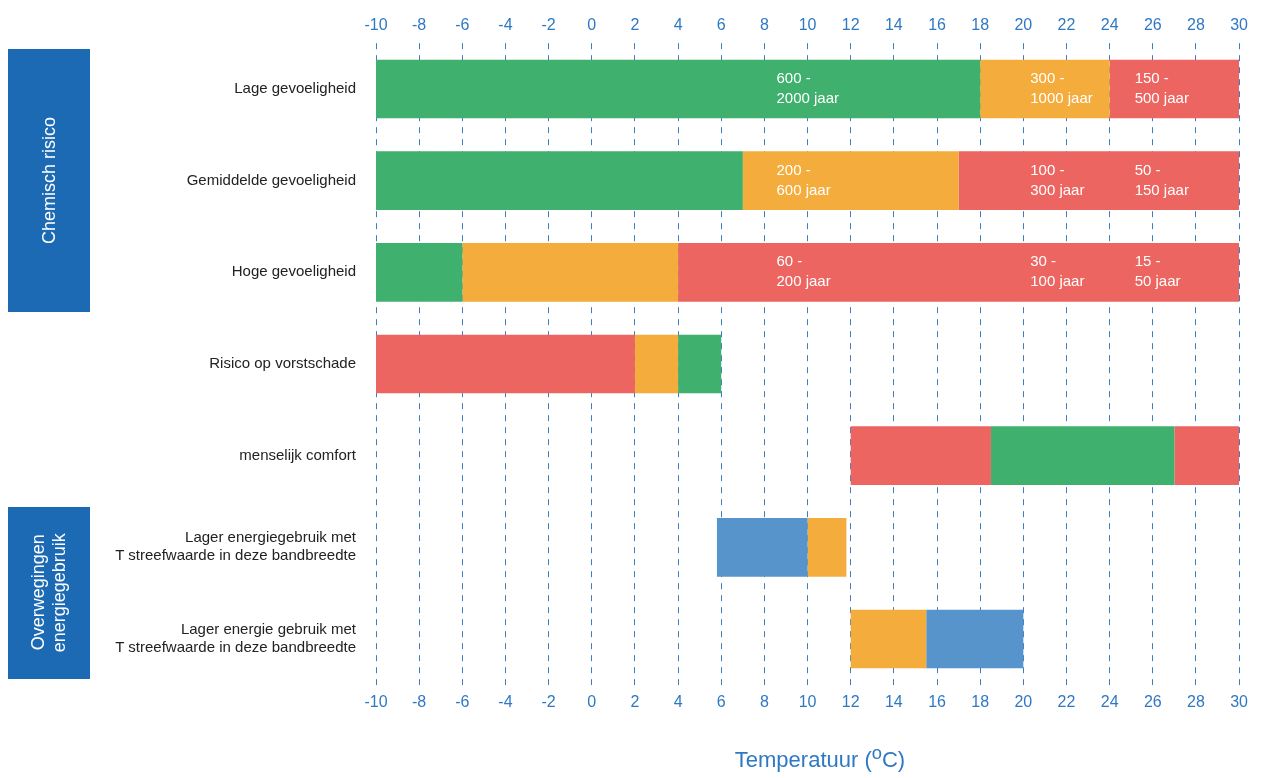 The height and width of the screenshot is (778, 1264). I want to click on x2-tick-label: 20, so click(1023, 701).